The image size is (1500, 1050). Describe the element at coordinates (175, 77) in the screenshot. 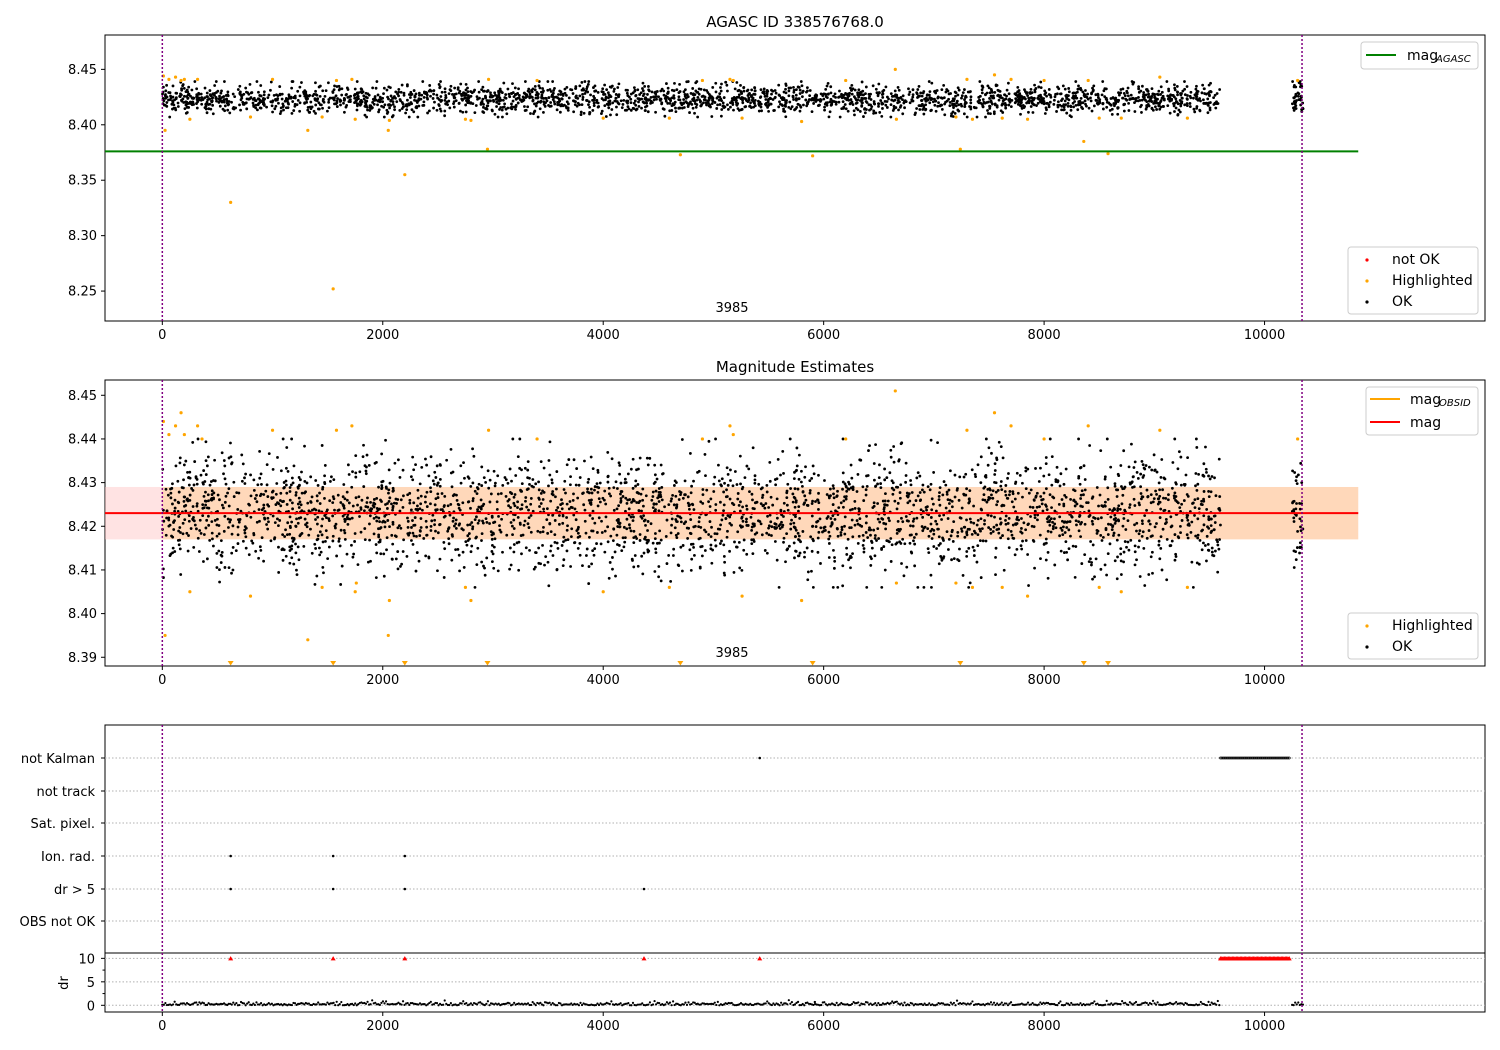

I see `top-highlighted-point` at that location.